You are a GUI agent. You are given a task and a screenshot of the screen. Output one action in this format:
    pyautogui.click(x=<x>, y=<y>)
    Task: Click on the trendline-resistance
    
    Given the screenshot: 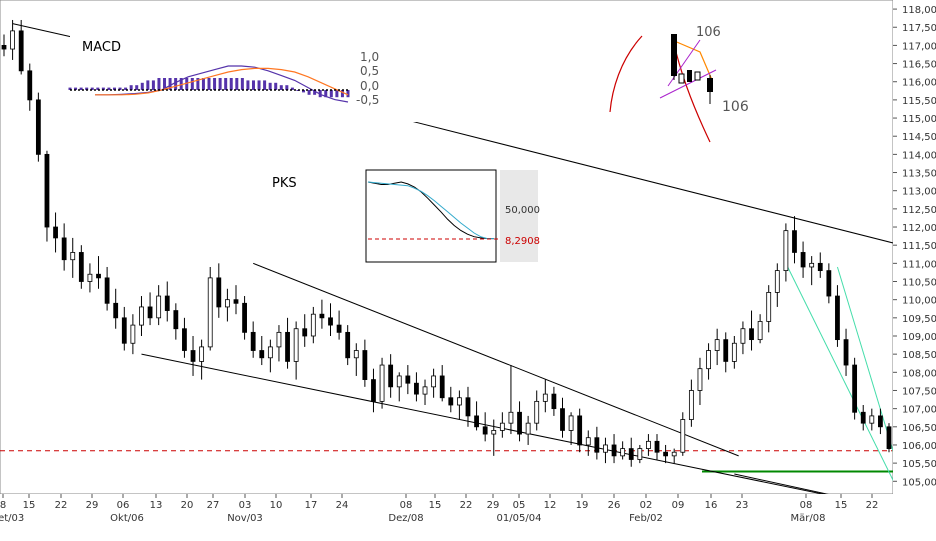 What is the action you would take?
    pyautogui.click(x=651, y=181)
    